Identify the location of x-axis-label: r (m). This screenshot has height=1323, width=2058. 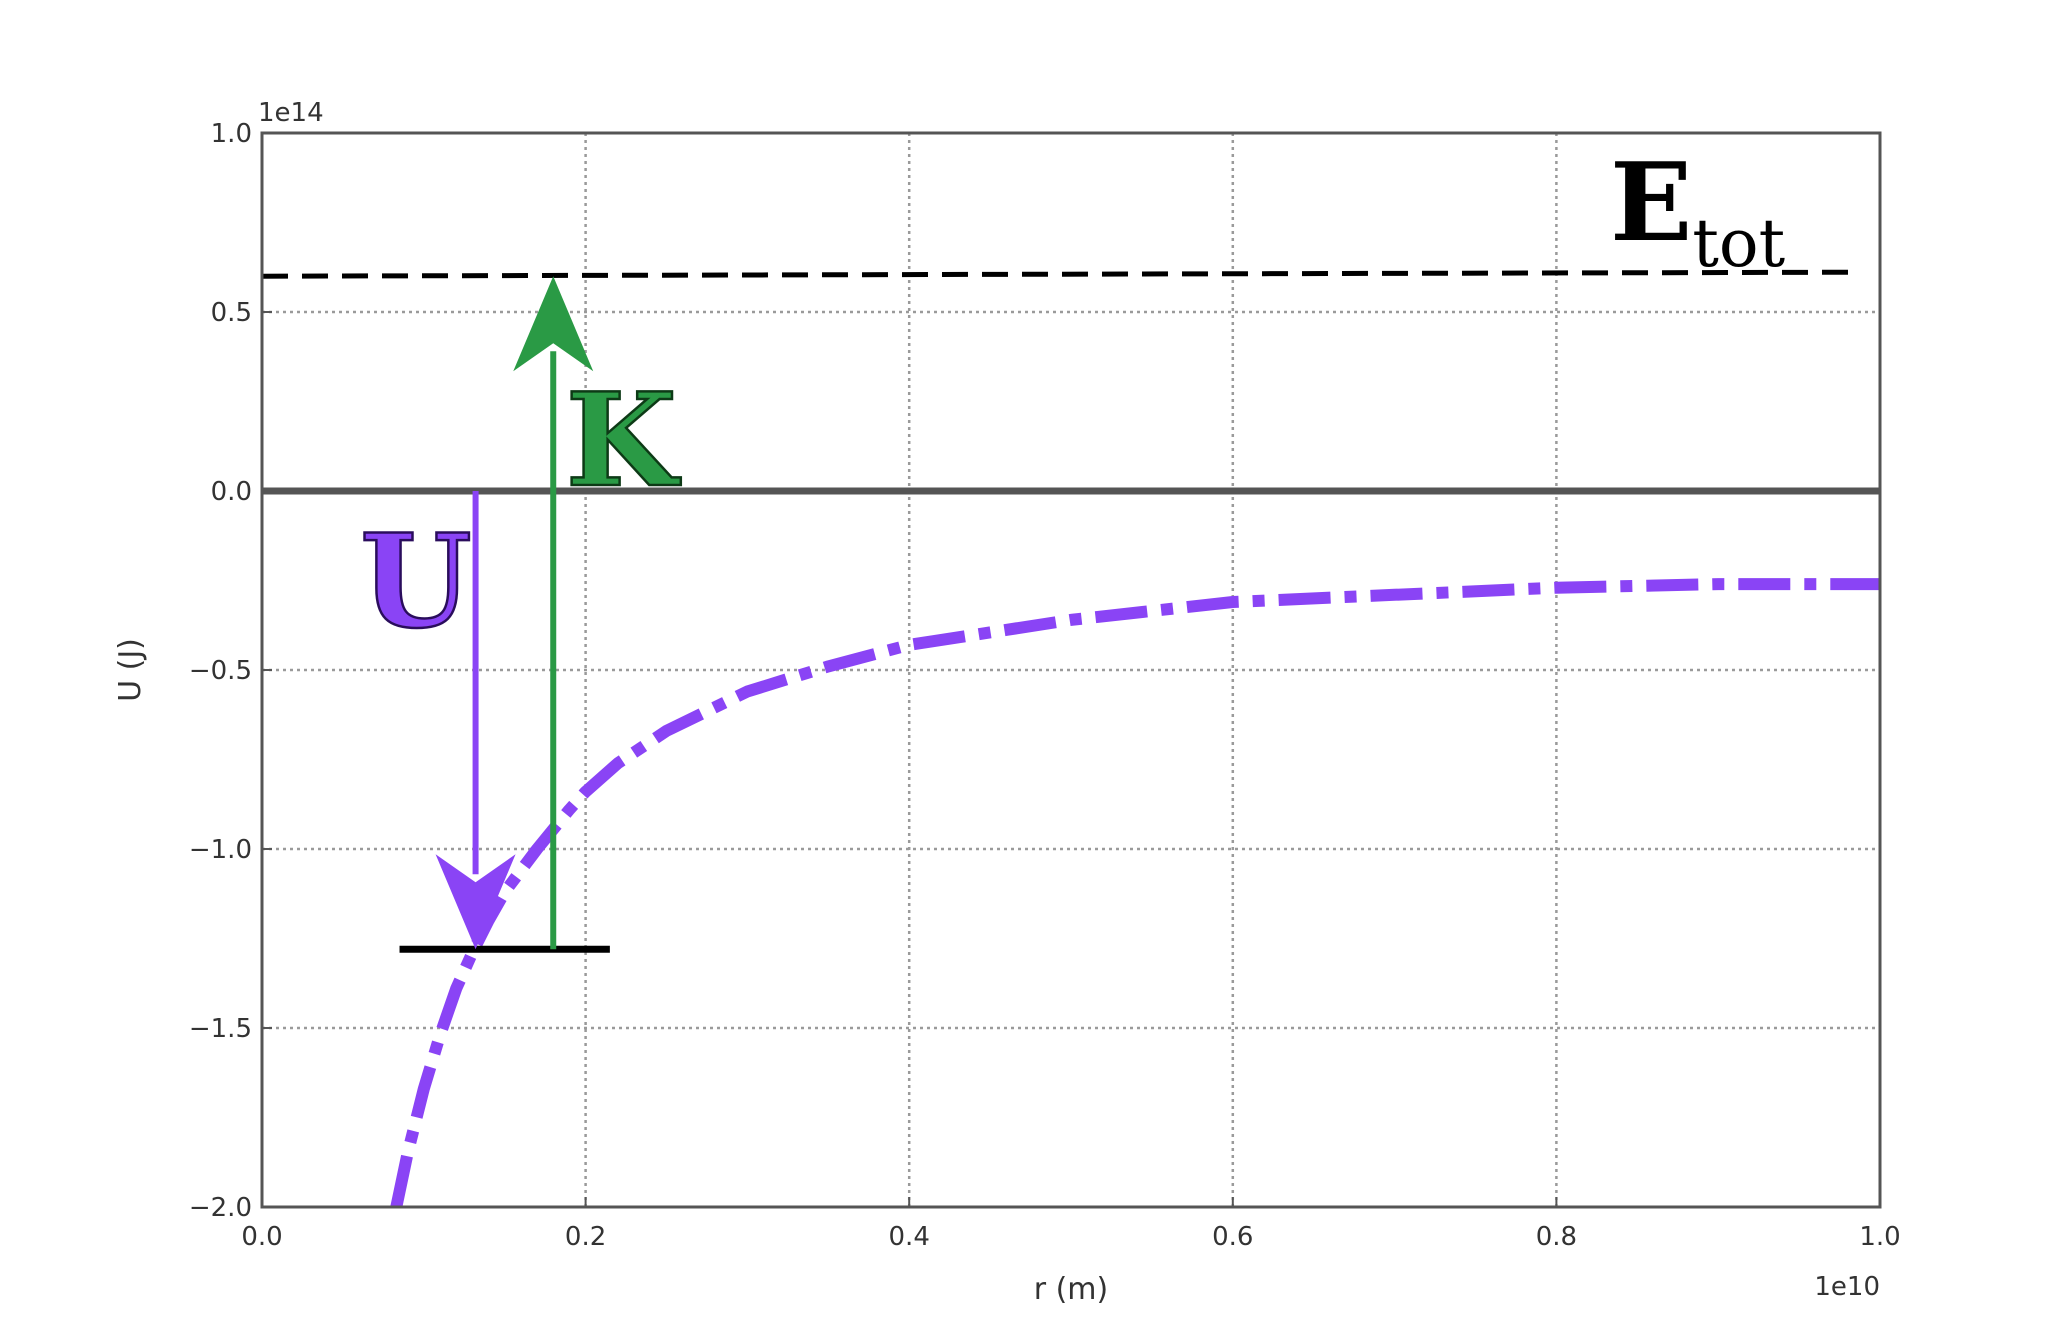
(1071, 1289).